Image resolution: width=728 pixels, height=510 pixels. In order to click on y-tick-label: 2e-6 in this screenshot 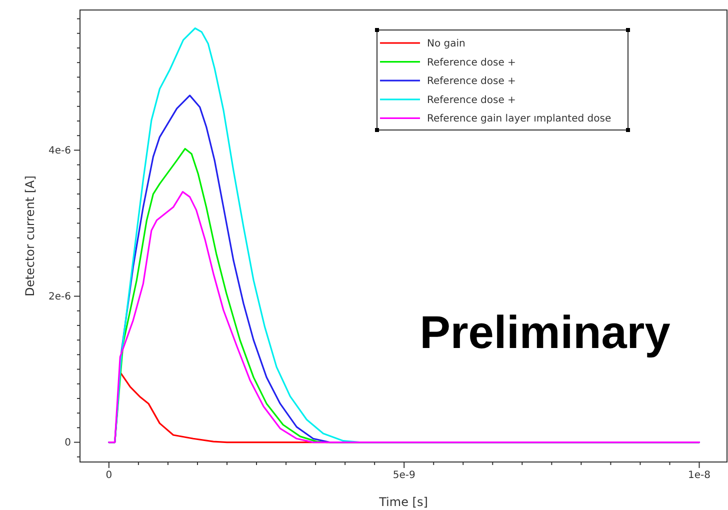, I will do `click(59, 296)`.